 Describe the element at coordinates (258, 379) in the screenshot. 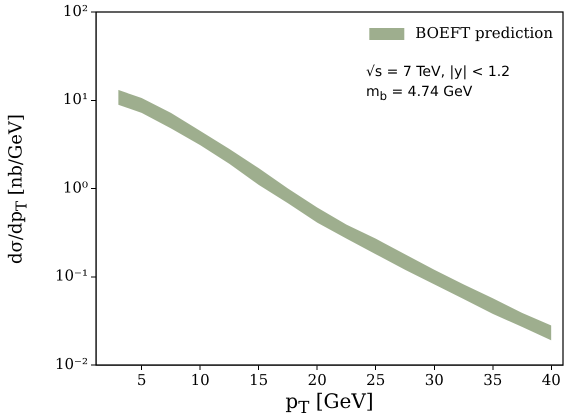

I see `x-tick-label: 15` at that location.